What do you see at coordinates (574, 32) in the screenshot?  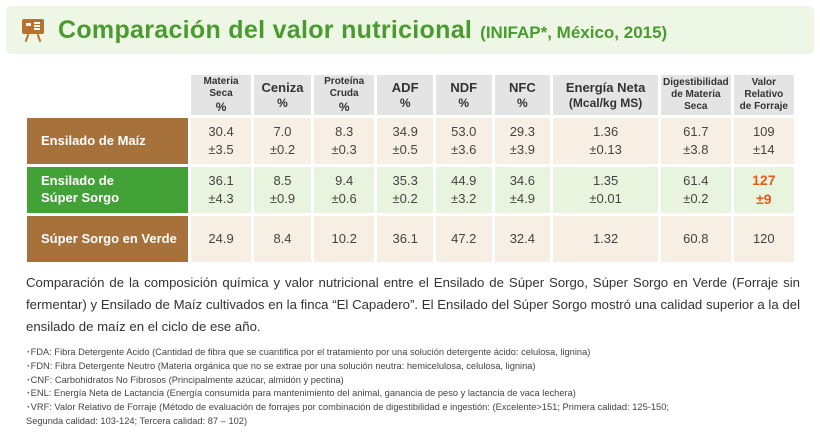 I see `page-subtitle: (INIFAP*, México, 2015)` at bounding box center [574, 32].